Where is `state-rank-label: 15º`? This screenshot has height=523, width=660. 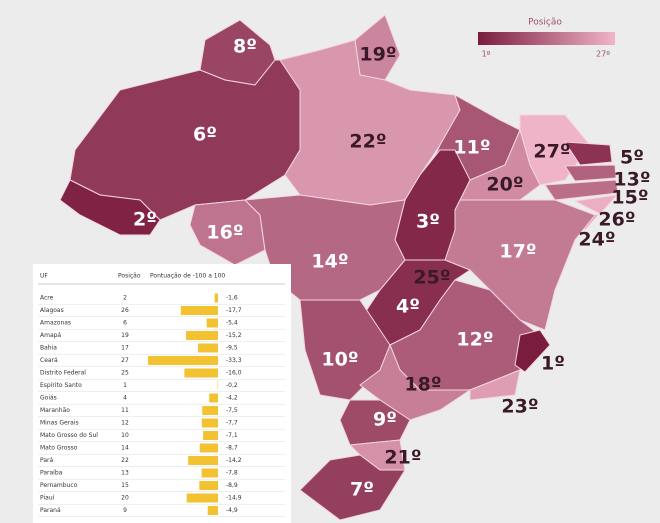 state-rank-label: 15º is located at coordinates (629, 198).